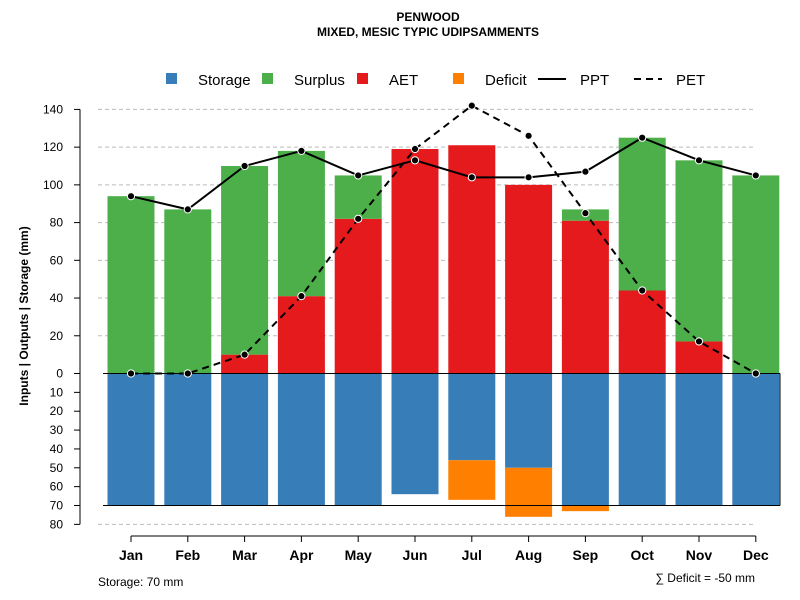 This screenshot has width=800, height=600. Describe the element at coordinates (171, 78) in the screenshot. I see `legend-swatch-storage` at that location.